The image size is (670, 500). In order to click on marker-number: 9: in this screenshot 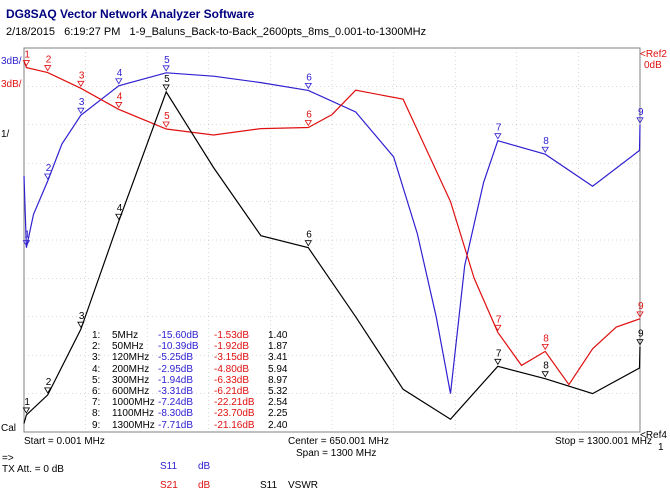, I will do `click(96, 425)`.